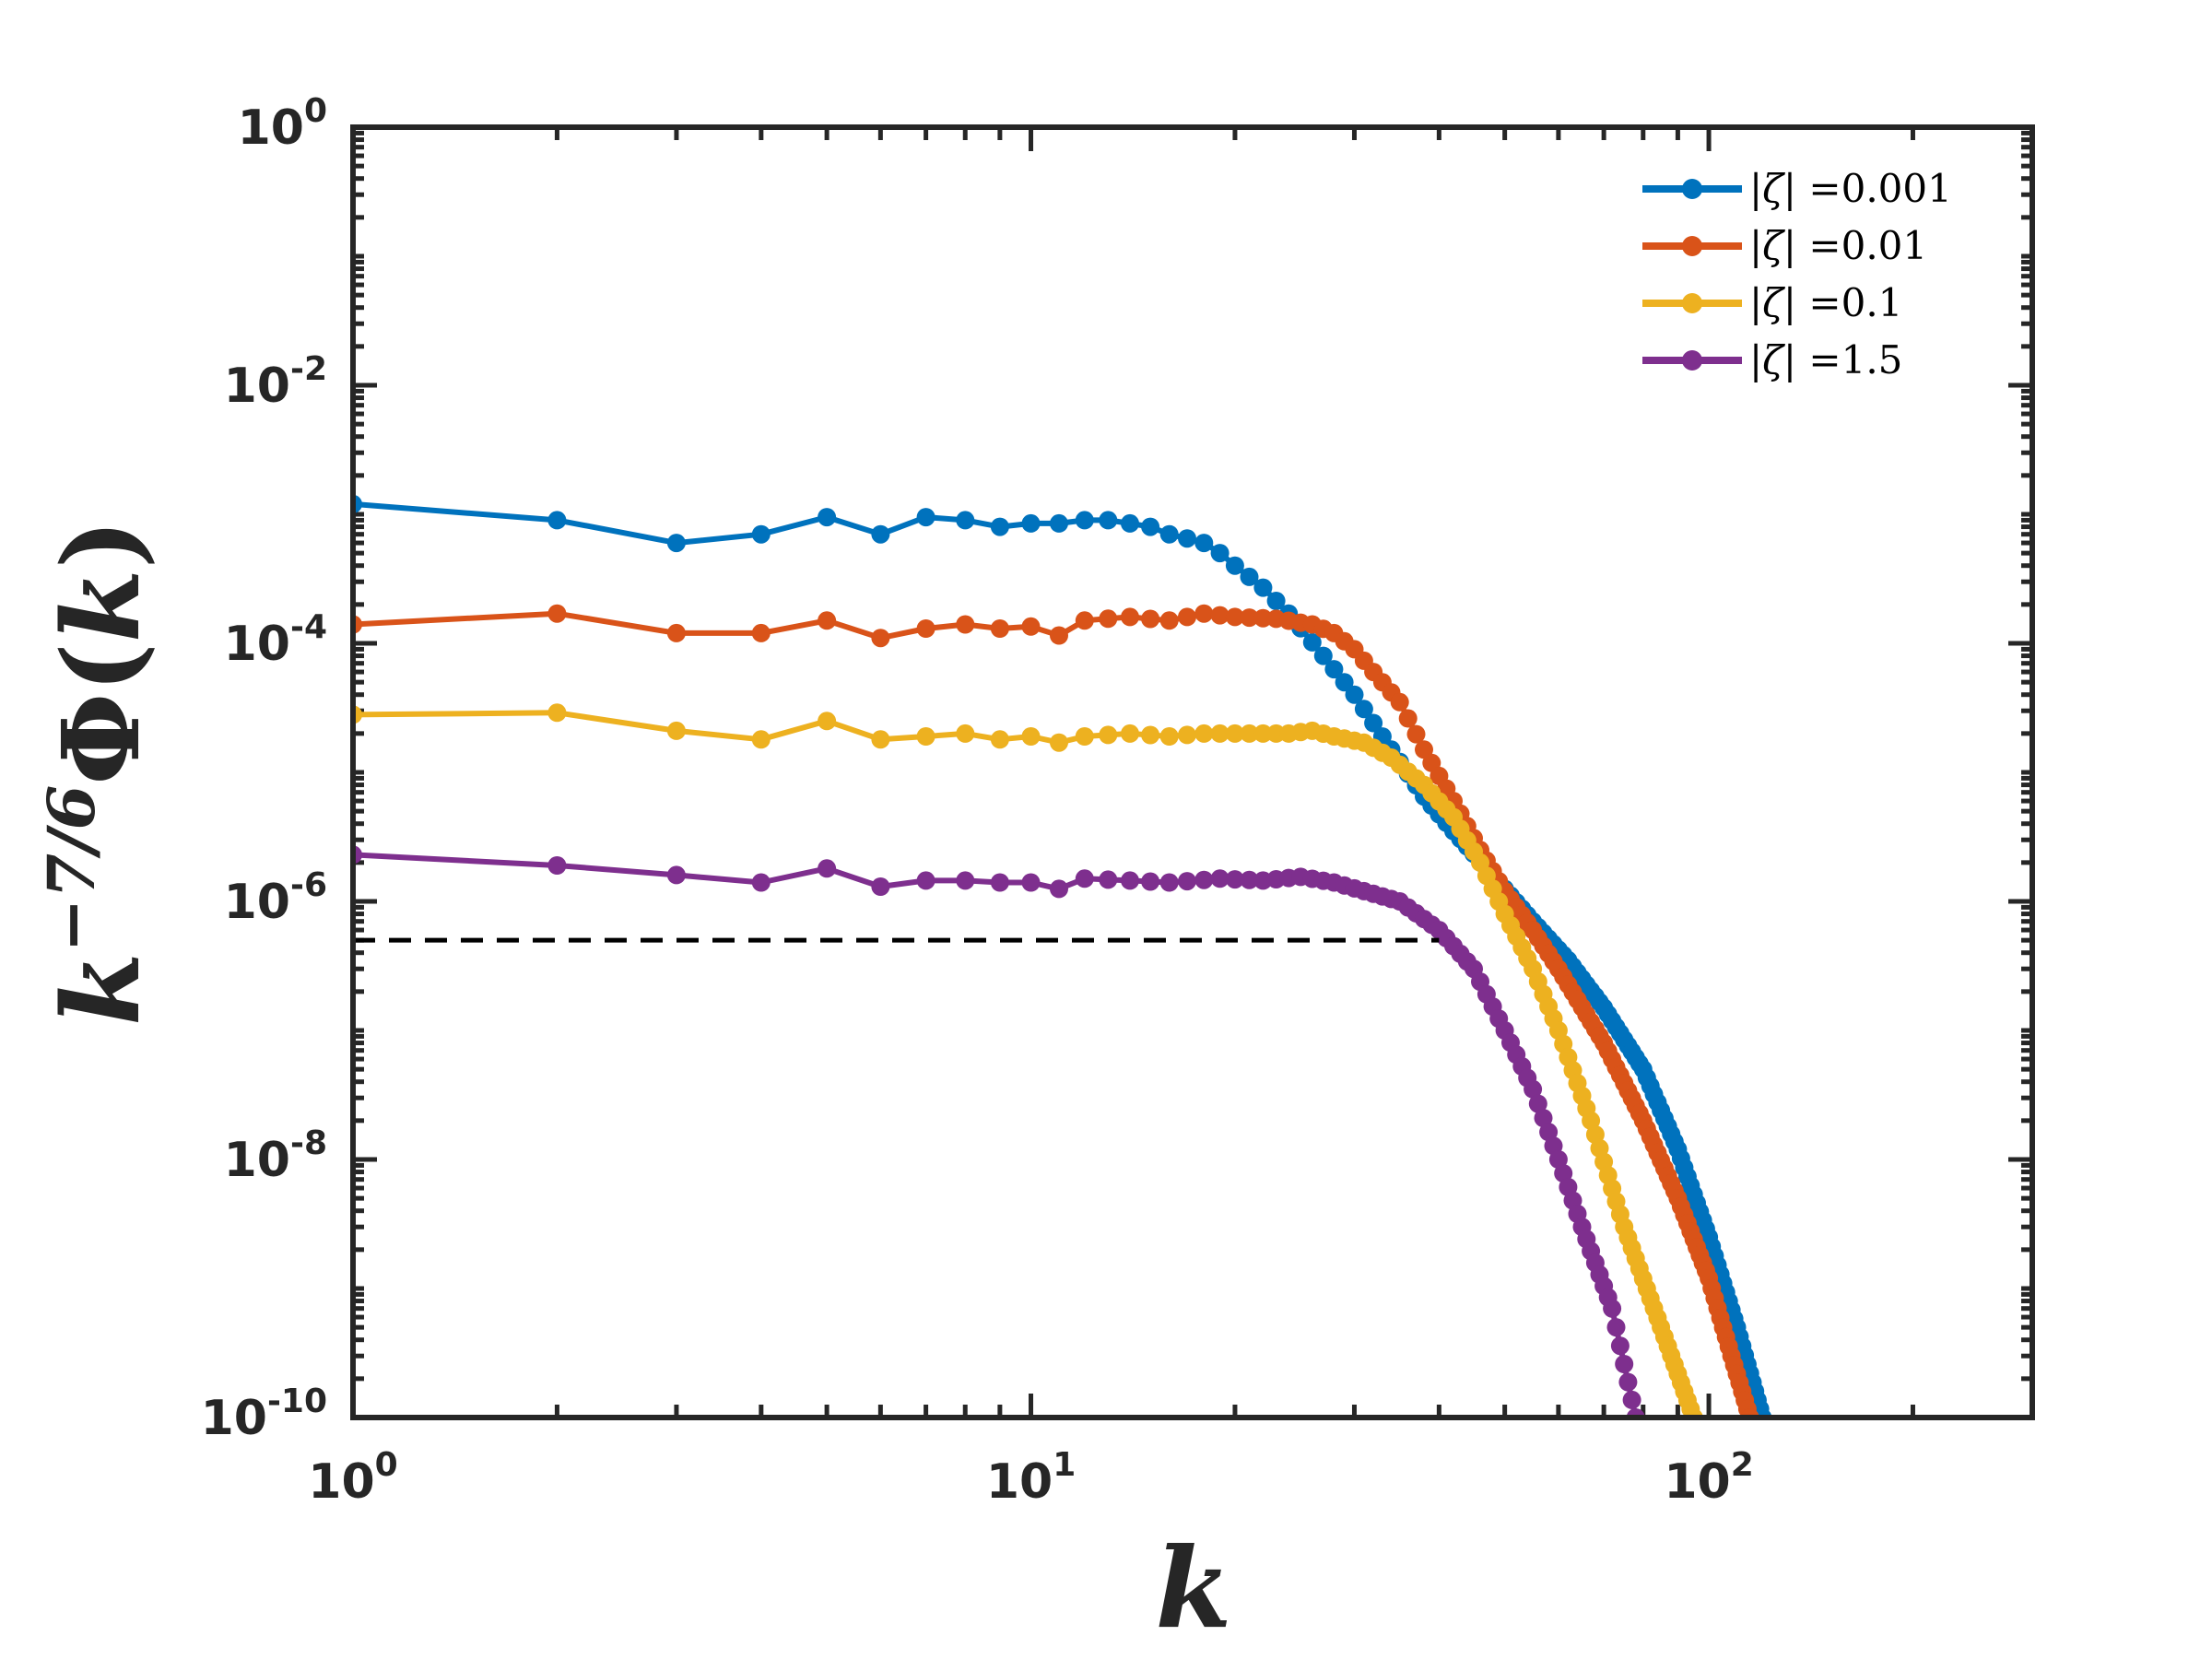 The width and height of the screenshot is (2212, 1659). Describe the element at coordinates (71, 869) in the screenshot. I see `y-title-exponent: −7/6` at that location.